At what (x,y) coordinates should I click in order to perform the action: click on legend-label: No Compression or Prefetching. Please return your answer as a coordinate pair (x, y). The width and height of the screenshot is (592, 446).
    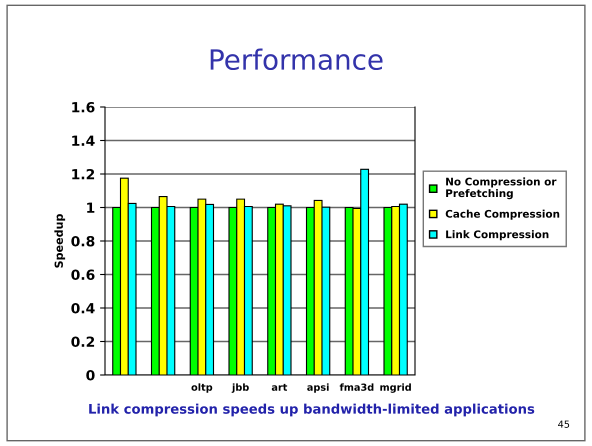
    Looking at the image, I should click on (501, 188).